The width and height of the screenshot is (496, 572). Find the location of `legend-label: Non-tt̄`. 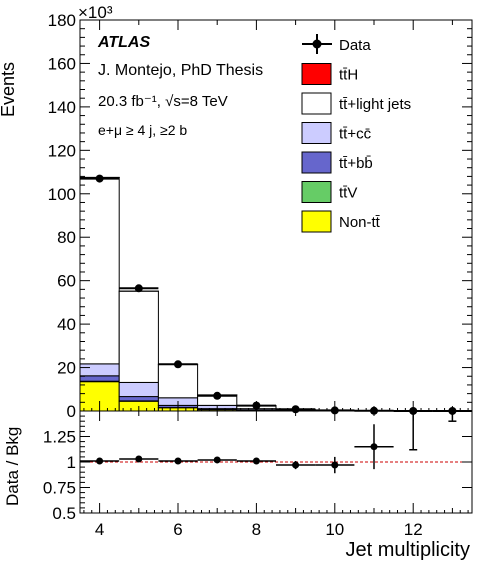

legend-label: Non-tt̄ is located at coordinates (360, 222).